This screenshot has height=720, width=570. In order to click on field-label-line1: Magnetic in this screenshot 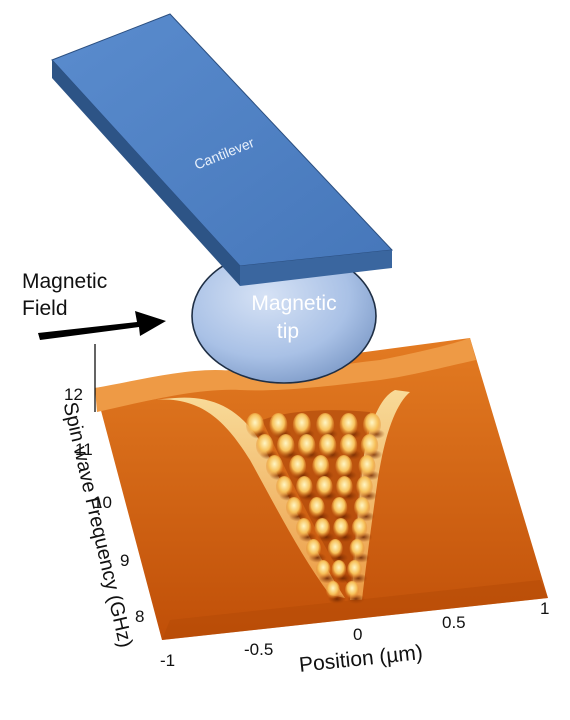, I will do `click(65, 281)`.